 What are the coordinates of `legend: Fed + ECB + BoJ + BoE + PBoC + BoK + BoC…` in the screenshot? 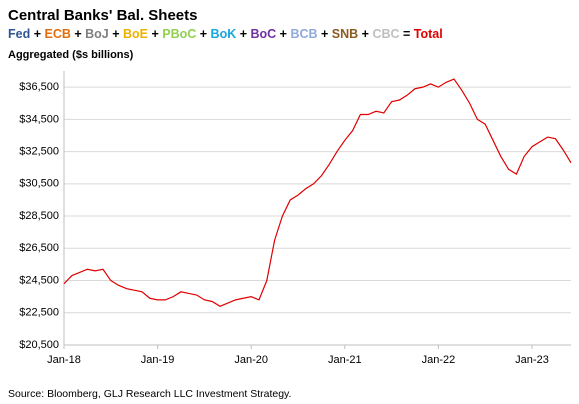 It's located at (225, 34).